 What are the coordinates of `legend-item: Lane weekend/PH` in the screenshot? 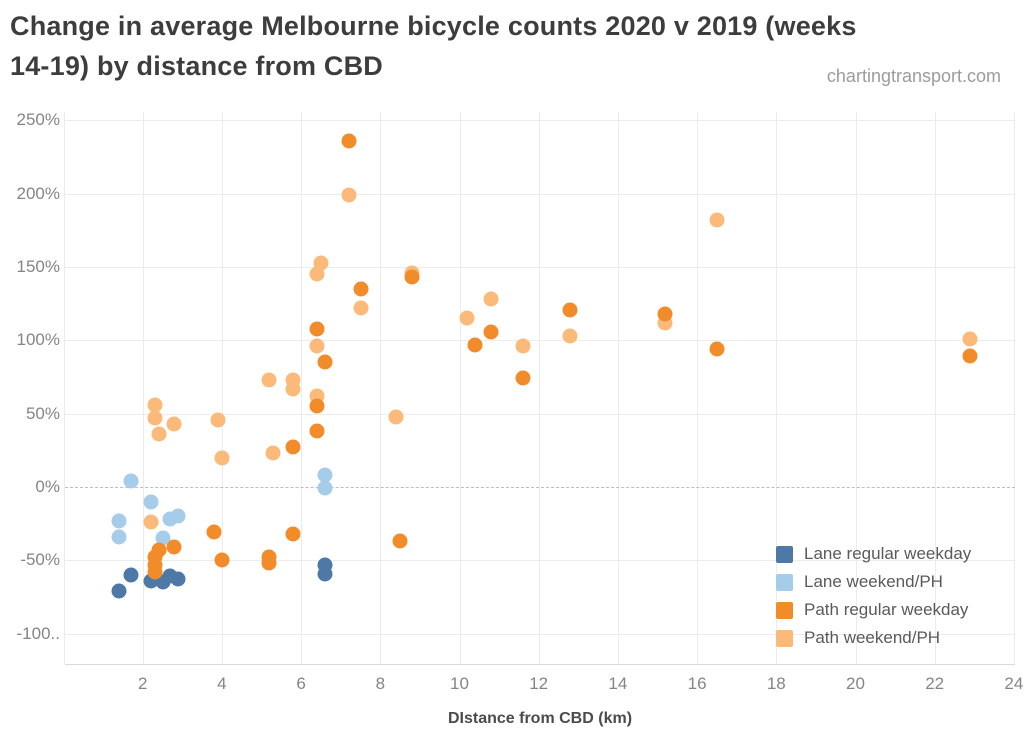 It's located at (873, 582).